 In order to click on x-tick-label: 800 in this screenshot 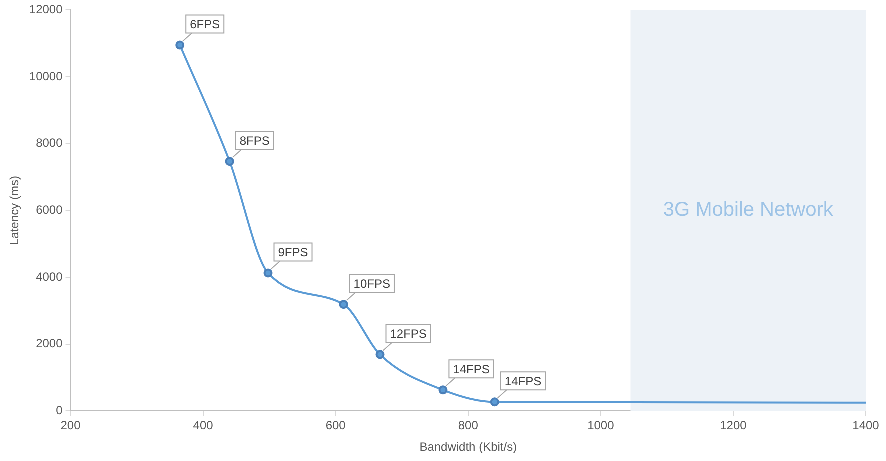, I will do `click(468, 425)`.